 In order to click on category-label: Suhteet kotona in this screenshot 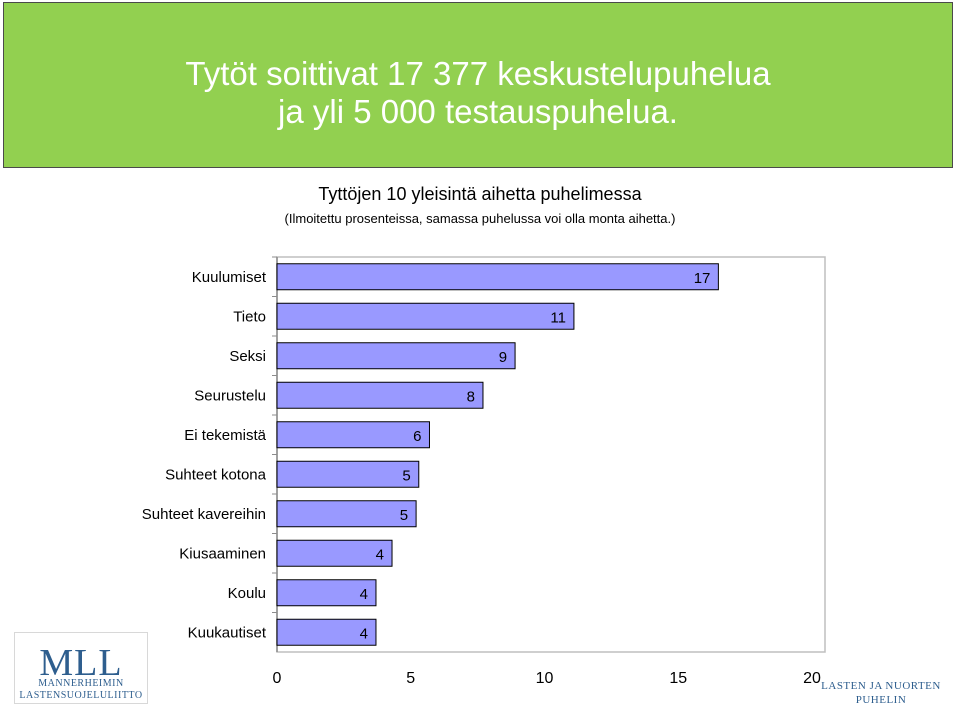, I will do `click(216, 474)`.